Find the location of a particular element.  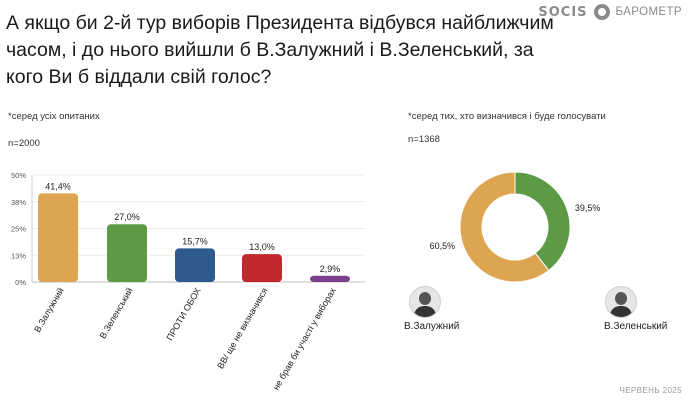

x-category-label: ВВ/ ще не визначився is located at coordinates (242, 328).